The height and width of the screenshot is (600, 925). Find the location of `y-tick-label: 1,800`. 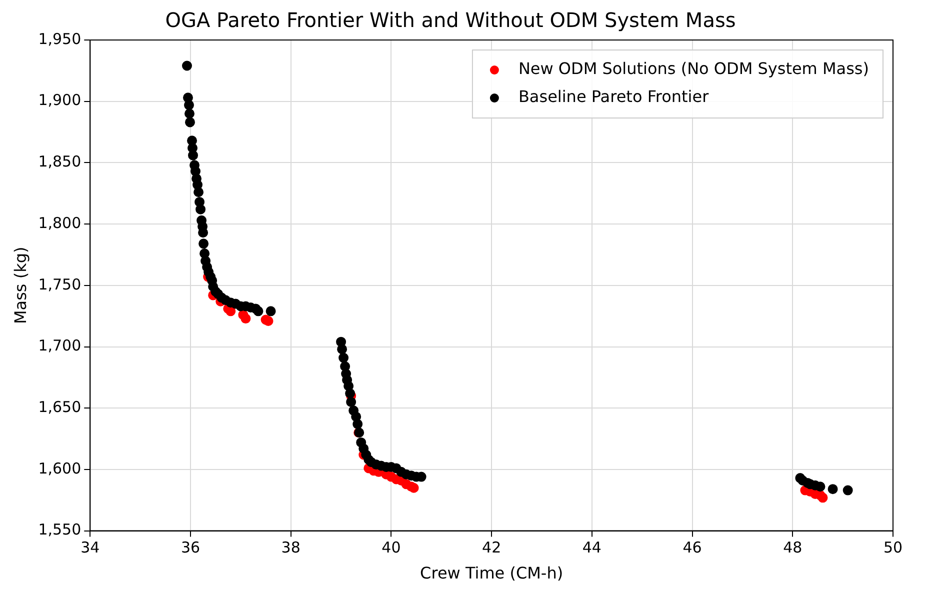

y-tick-label: 1,800 is located at coordinates (60, 223).